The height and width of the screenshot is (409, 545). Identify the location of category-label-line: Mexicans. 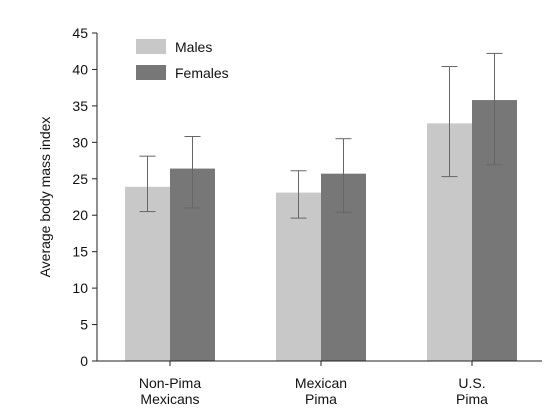
(169, 399).